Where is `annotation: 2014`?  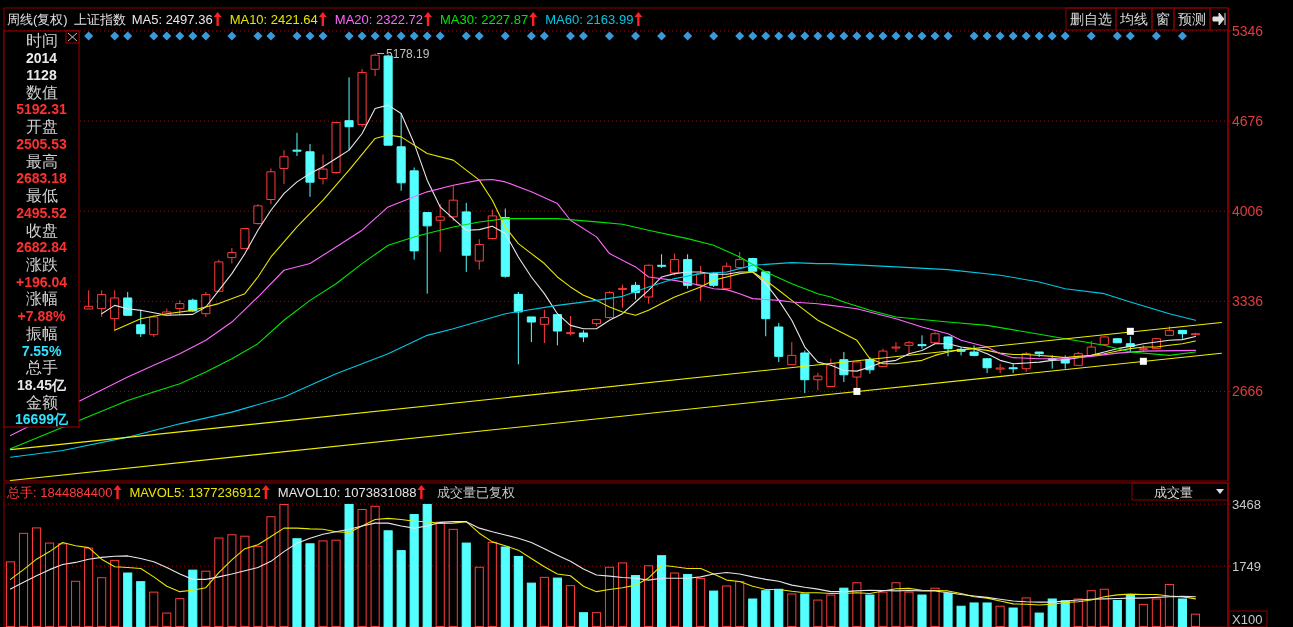 annotation: 2014 is located at coordinates (41, 57).